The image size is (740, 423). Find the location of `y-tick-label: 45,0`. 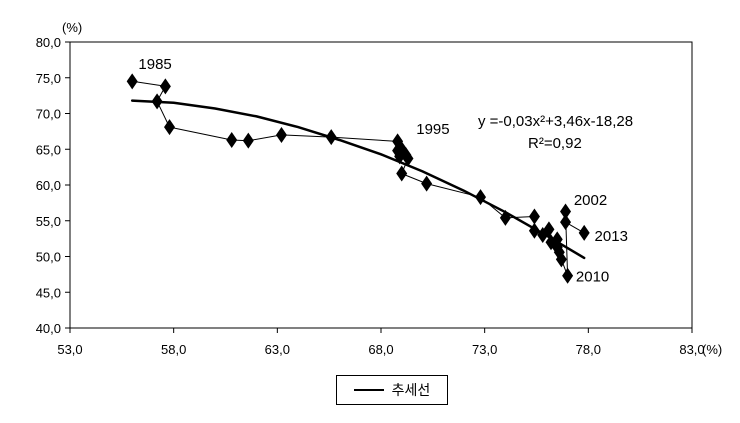

y-tick-label: 45,0 is located at coordinates (48, 292).